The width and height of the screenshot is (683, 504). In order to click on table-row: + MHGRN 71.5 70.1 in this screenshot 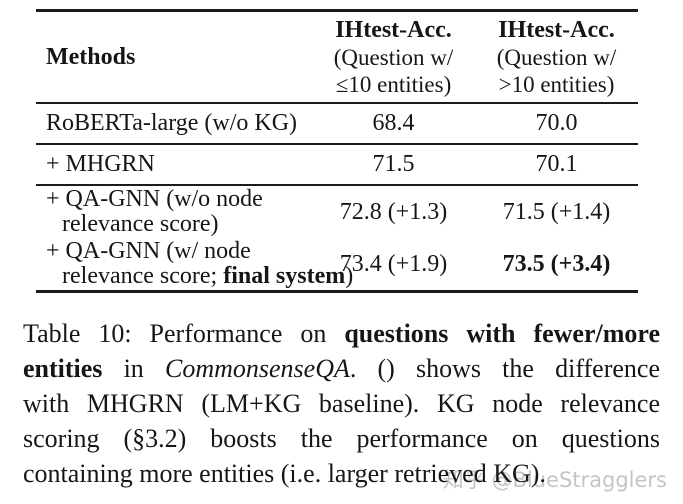, I will do `click(337, 165)`.